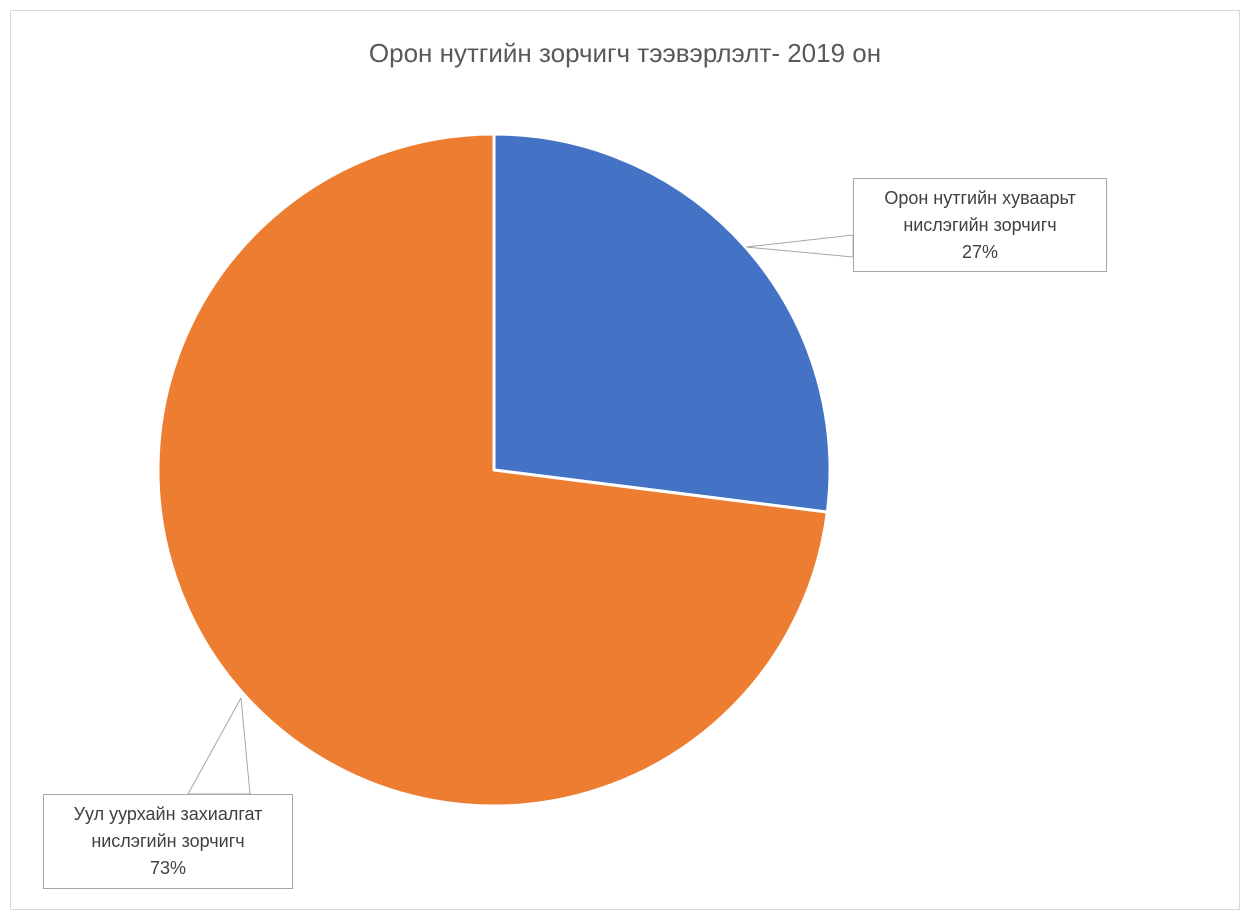 This screenshot has height=920, width=1250. Describe the element at coordinates (625, 53) in the screenshot. I see `chart-title: Орон нутгийн зорчигч тээвэрлэлт- 2019 он` at that location.